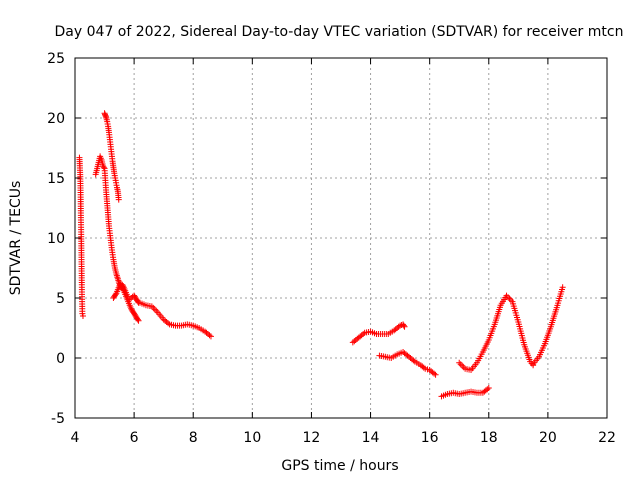  What do you see at coordinates (60, 299) in the screenshot?
I see `y-tick-label: 5` at bounding box center [60, 299].